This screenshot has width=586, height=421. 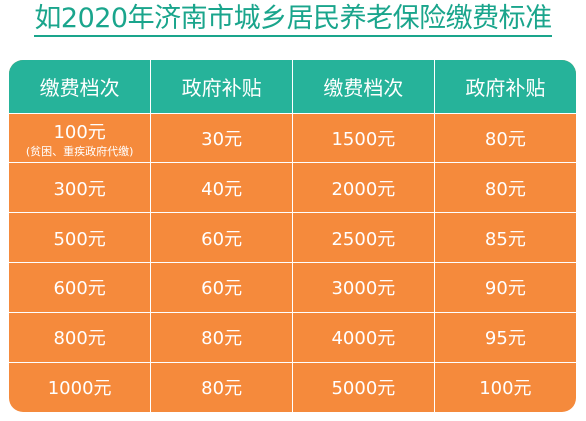 I want to click on cell-subsidy-1: 40元, so click(x=221, y=187).